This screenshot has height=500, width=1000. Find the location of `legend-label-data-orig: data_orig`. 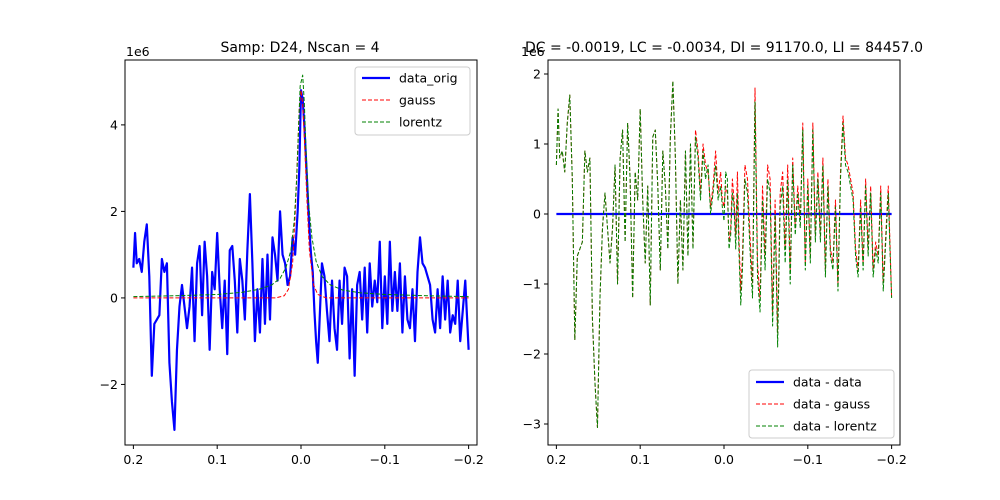

legend-label-data-orig: data_orig is located at coordinates (428, 78).